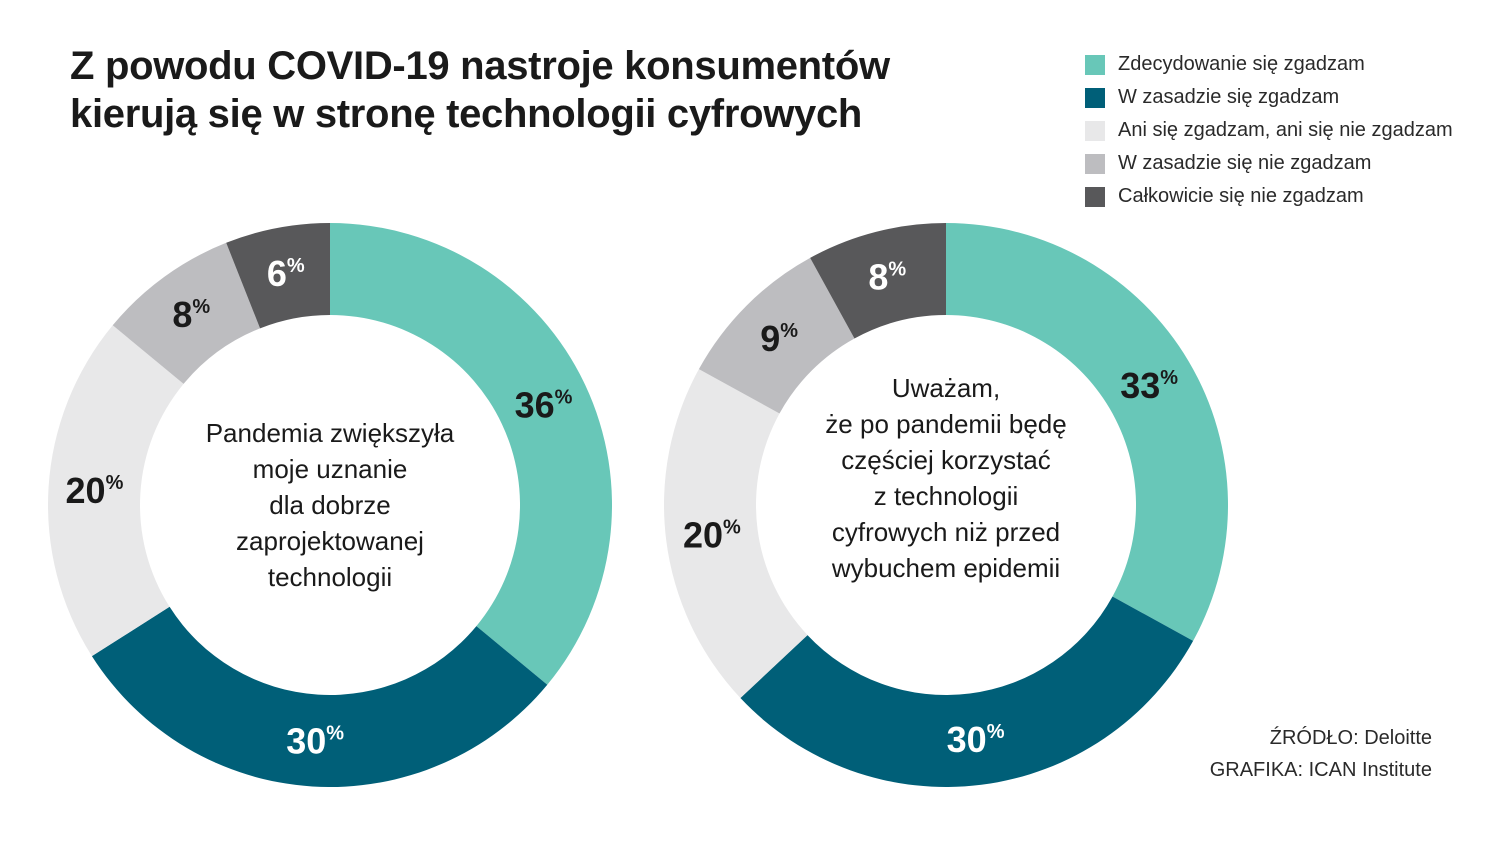  What do you see at coordinates (1241, 196) in the screenshot?
I see `legend-label: Całkowicie się nie zgadzam` at bounding box center [1241, 196].